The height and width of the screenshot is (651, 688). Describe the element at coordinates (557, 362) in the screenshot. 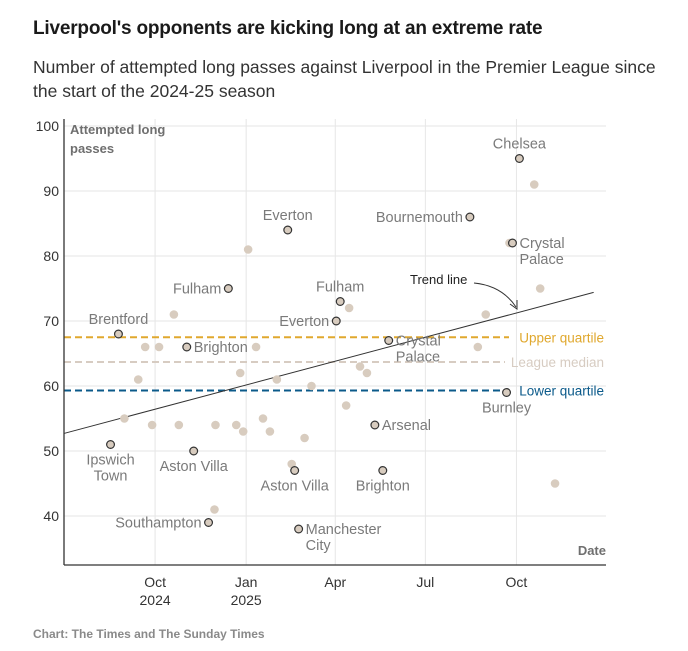

I see `reference-line-label: League median` at that location.